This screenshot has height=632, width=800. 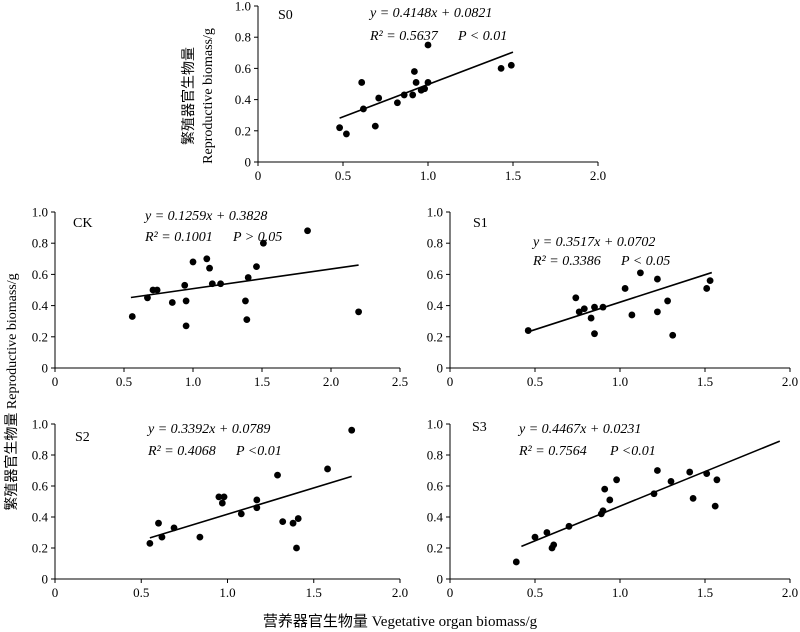 I want to click on s2-y-tick-label: 0, so click(x=45, y=579).